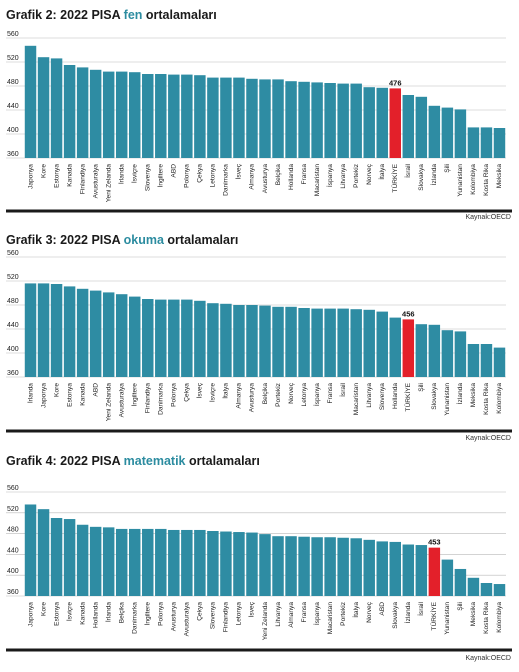 The height and width of the screenshot is (672, 519). Describe the element at coordinates (473, 395) in the screenshot. I see `x-tick-label: Meksika` at that location.